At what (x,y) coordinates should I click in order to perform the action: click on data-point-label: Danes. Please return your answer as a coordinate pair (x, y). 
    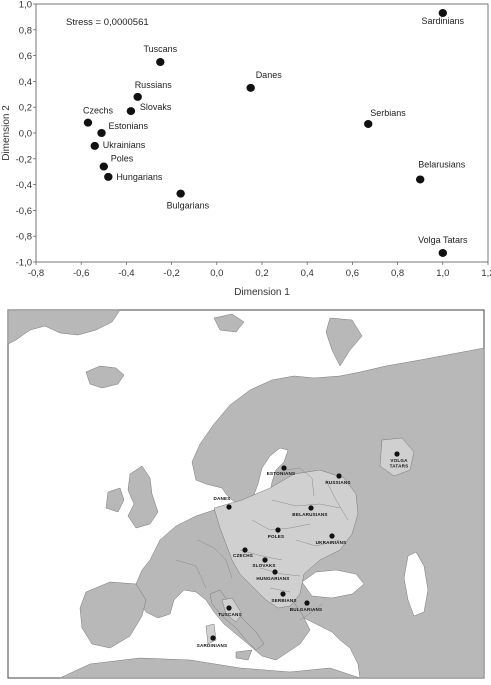
    Looking at the image, I should click on (269, 75).